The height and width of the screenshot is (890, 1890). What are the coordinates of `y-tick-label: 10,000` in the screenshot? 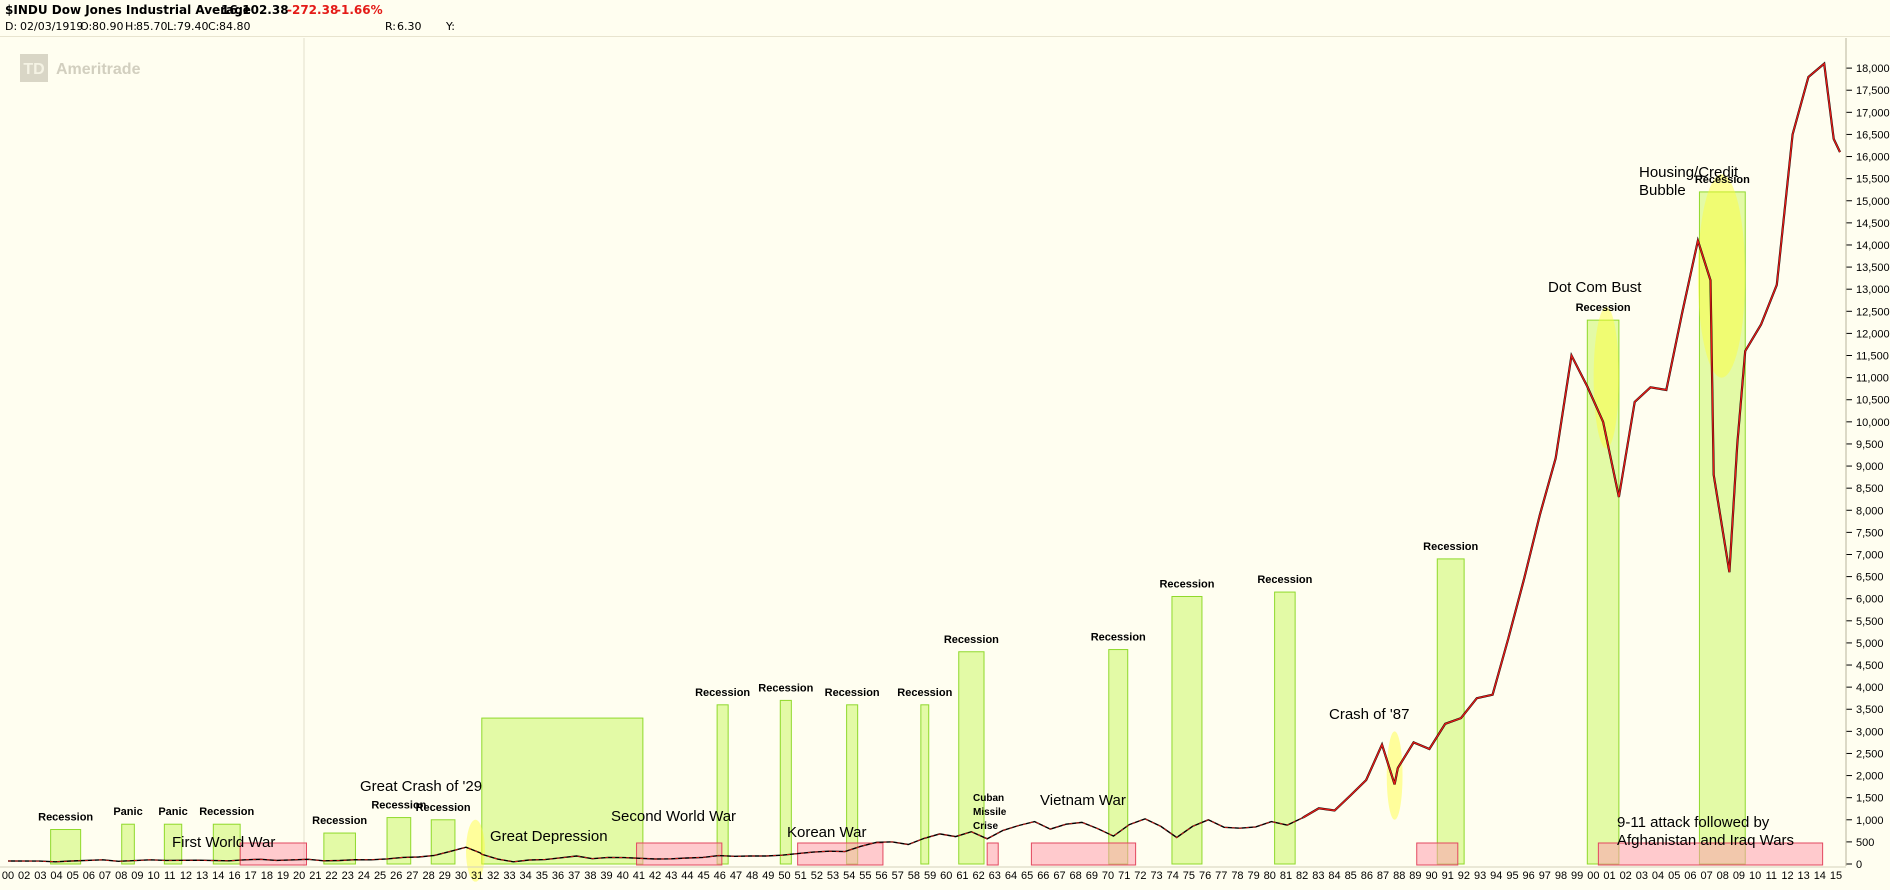 It's located at (1873, 423).